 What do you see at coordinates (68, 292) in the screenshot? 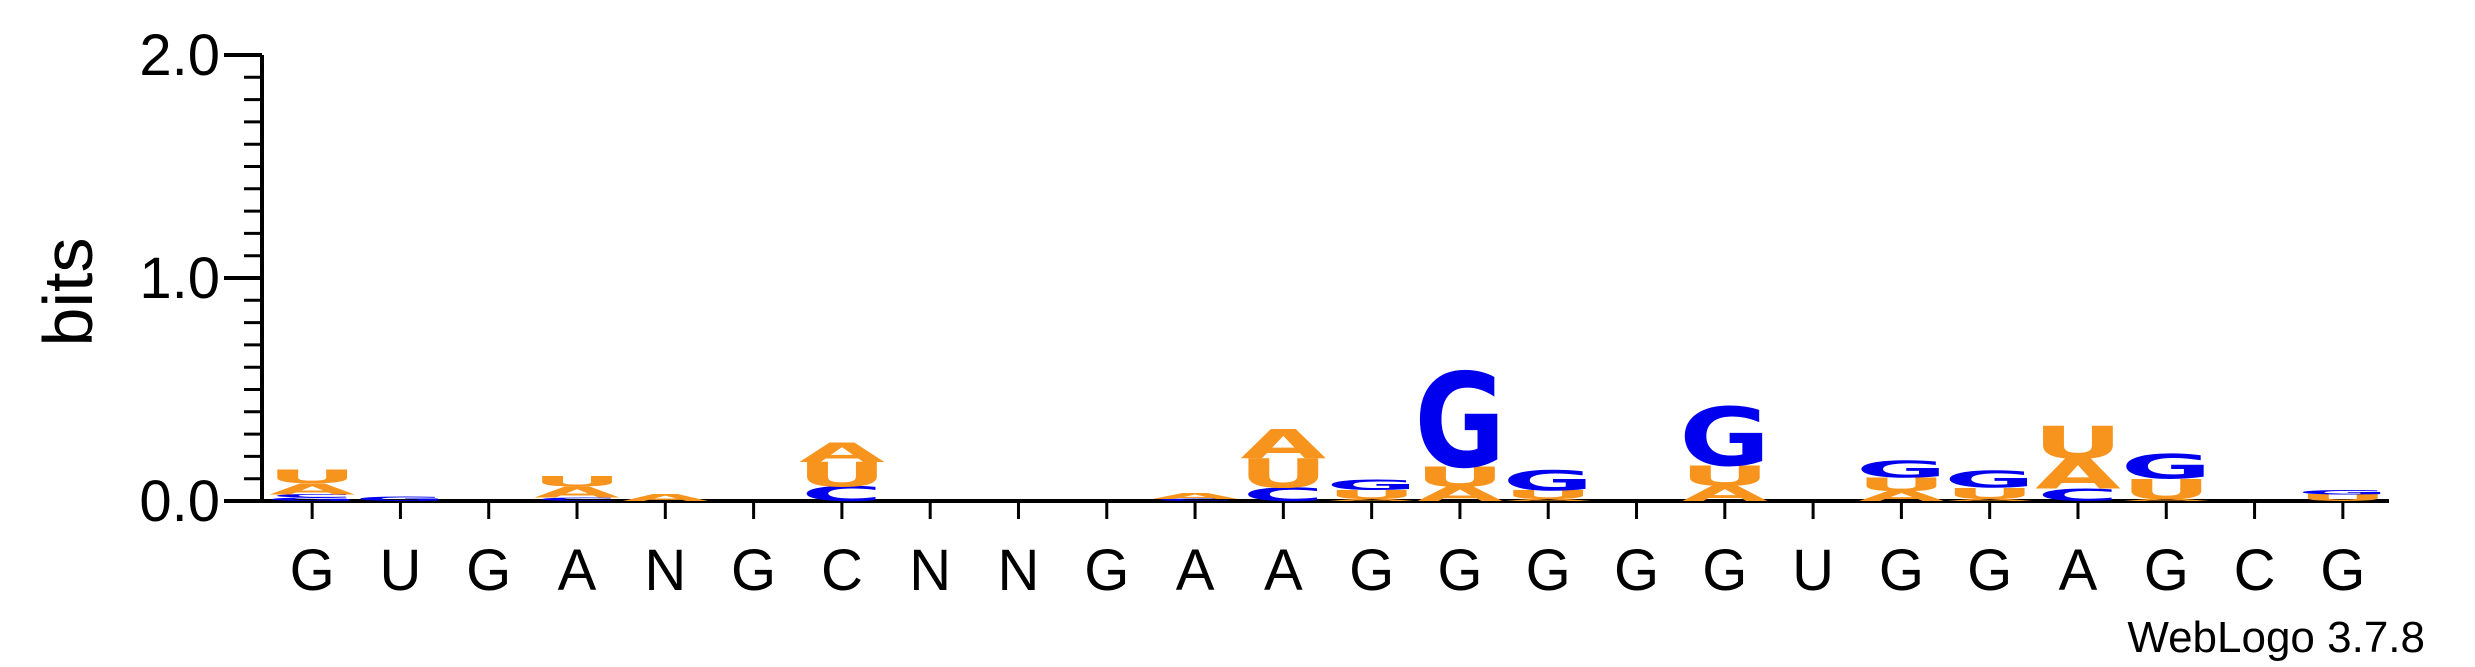
I see `y-axis-label: bits` at bounding box center [68, 292].